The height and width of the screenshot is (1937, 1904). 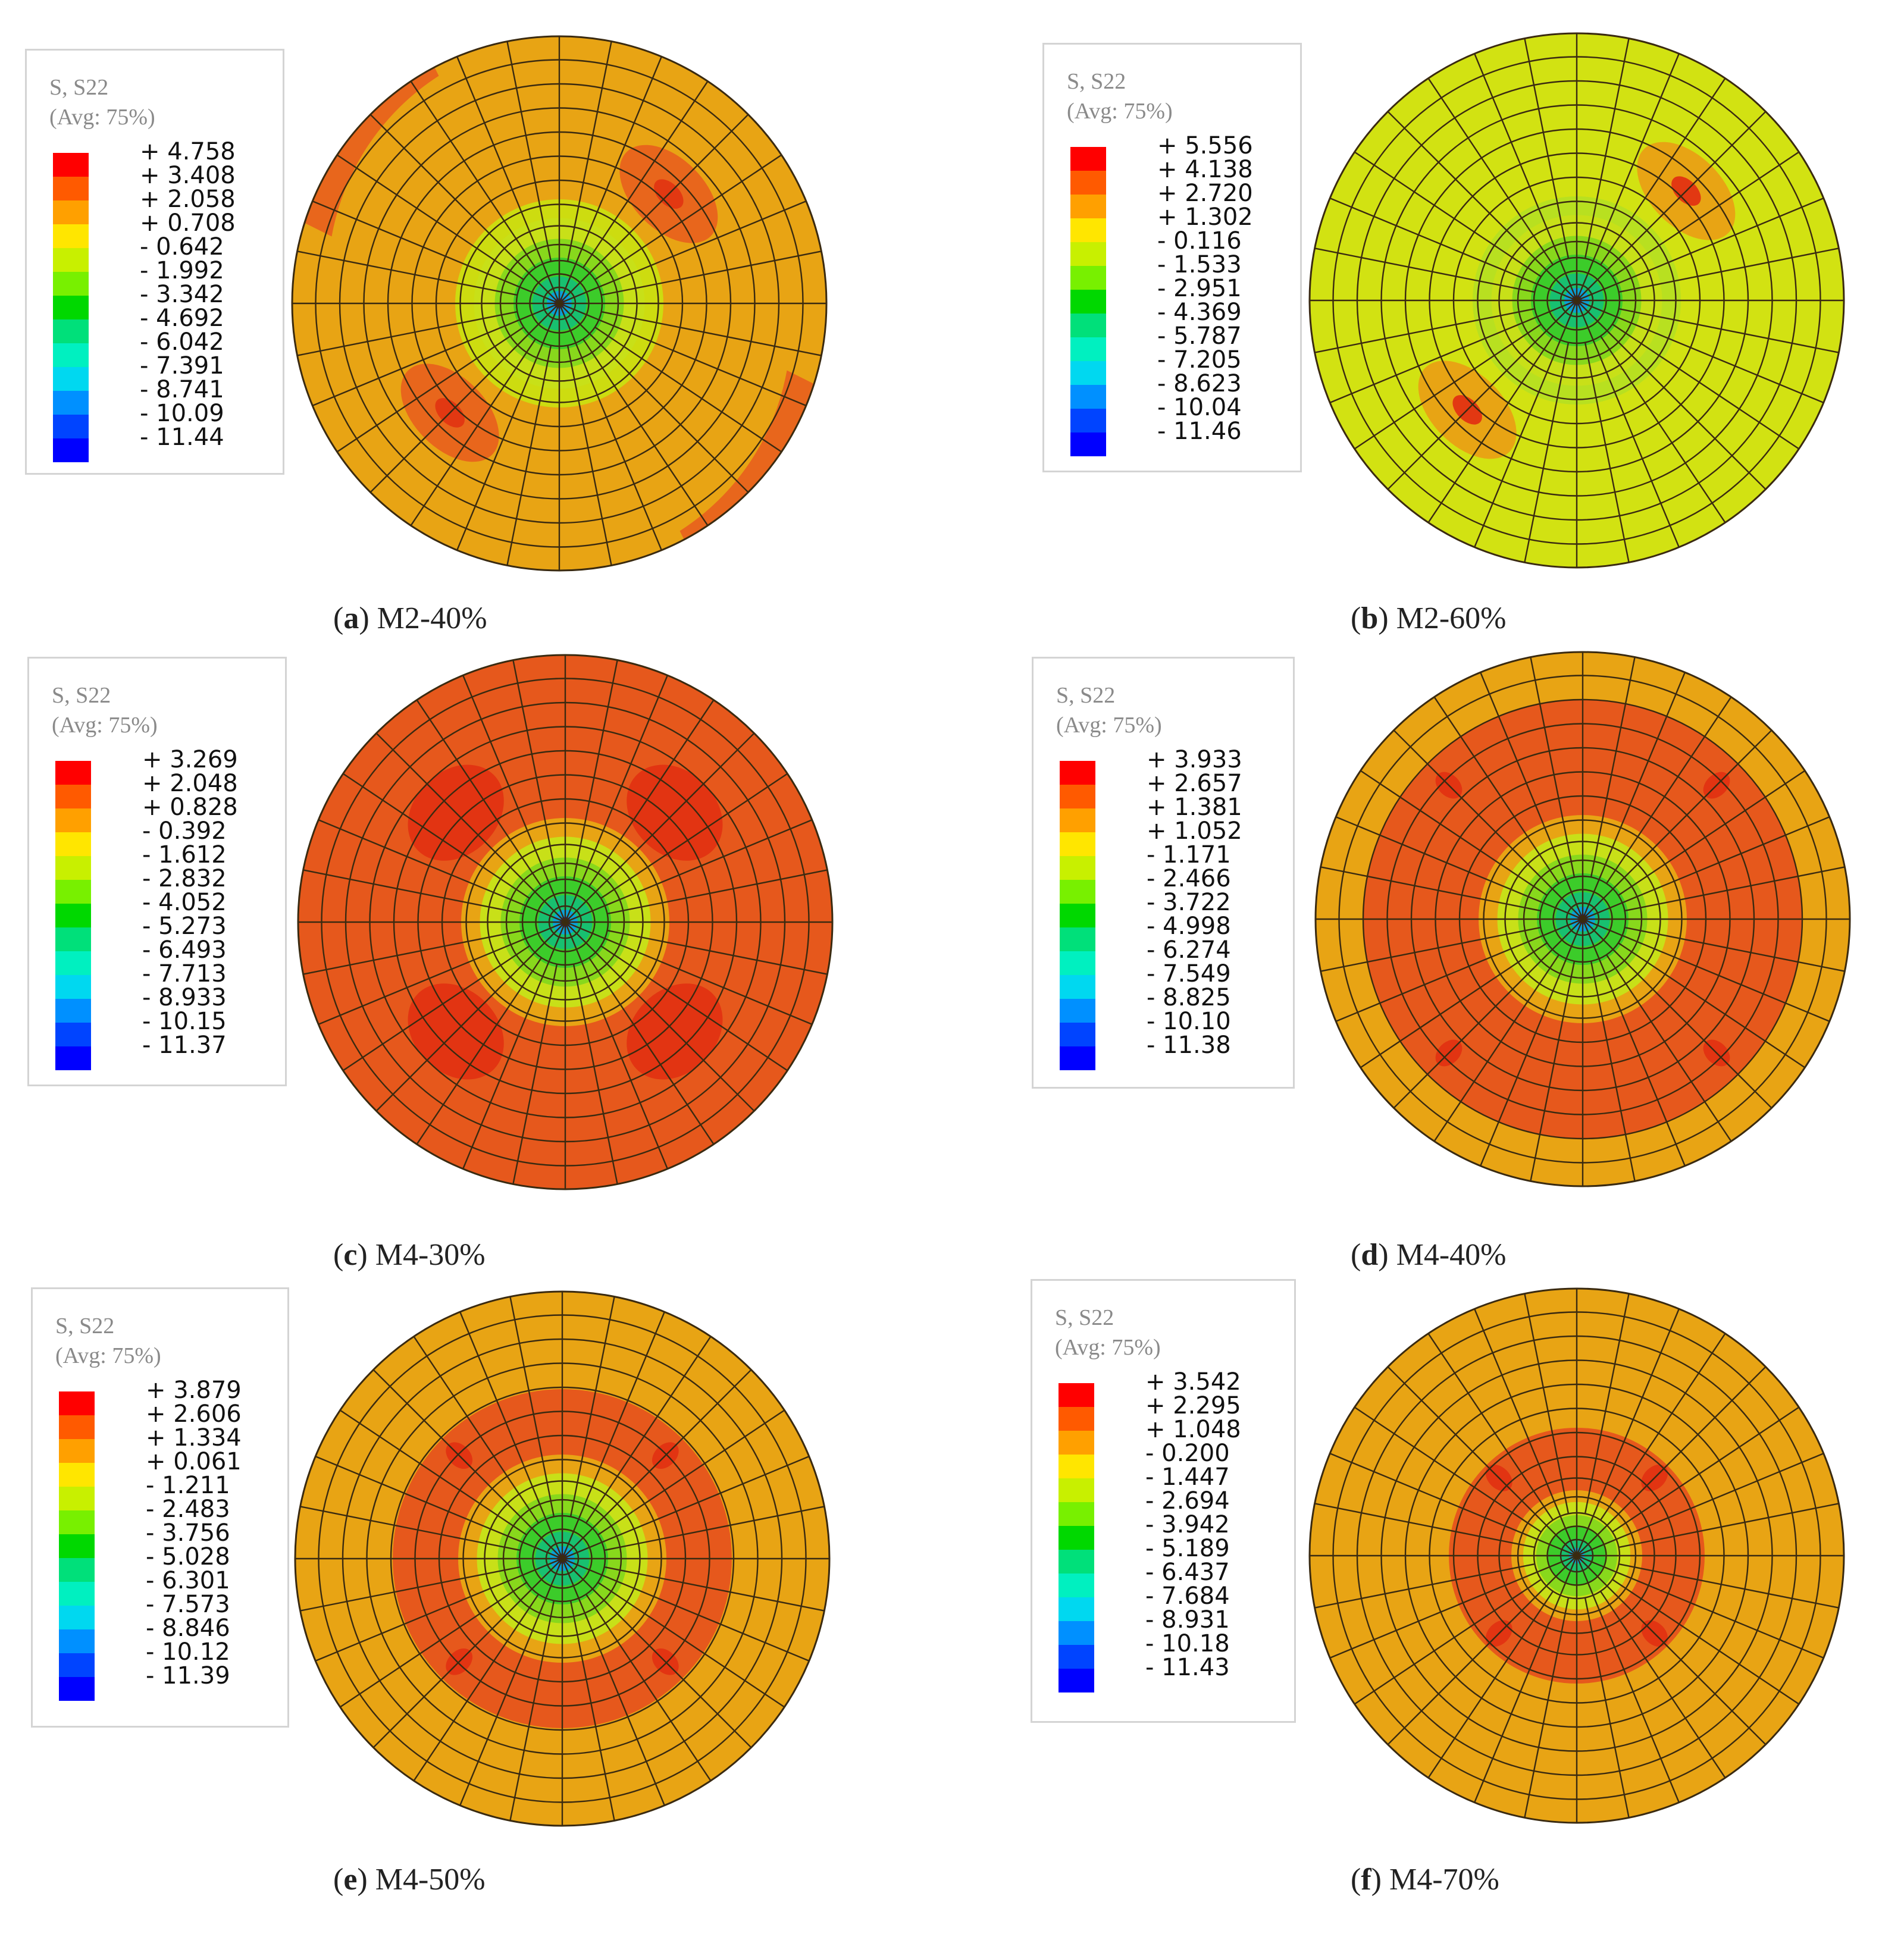 What do you see at coordinates (1189, 997) in the screenshot?
I see `colorbar-level-label: - 8.825` at bounding box center [1189, 997].